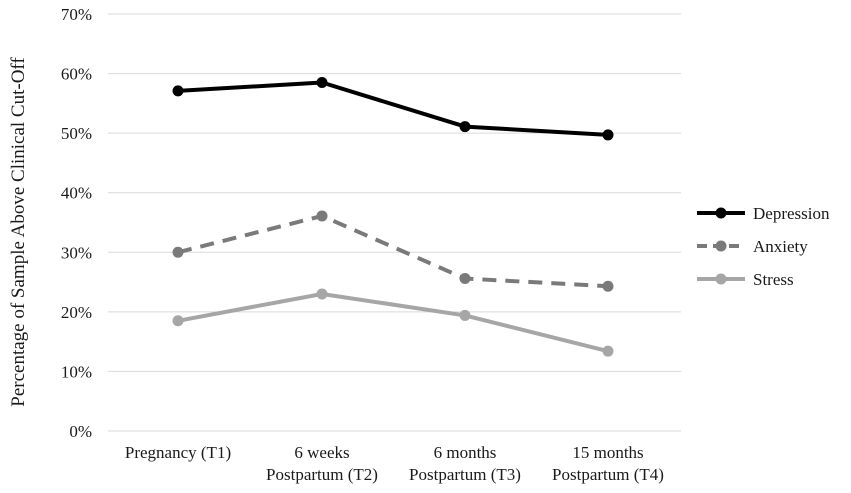 This screenshot has height=493, width=851. I want to click on legend-anxiety-label: Anxiety, so click(780, 246).